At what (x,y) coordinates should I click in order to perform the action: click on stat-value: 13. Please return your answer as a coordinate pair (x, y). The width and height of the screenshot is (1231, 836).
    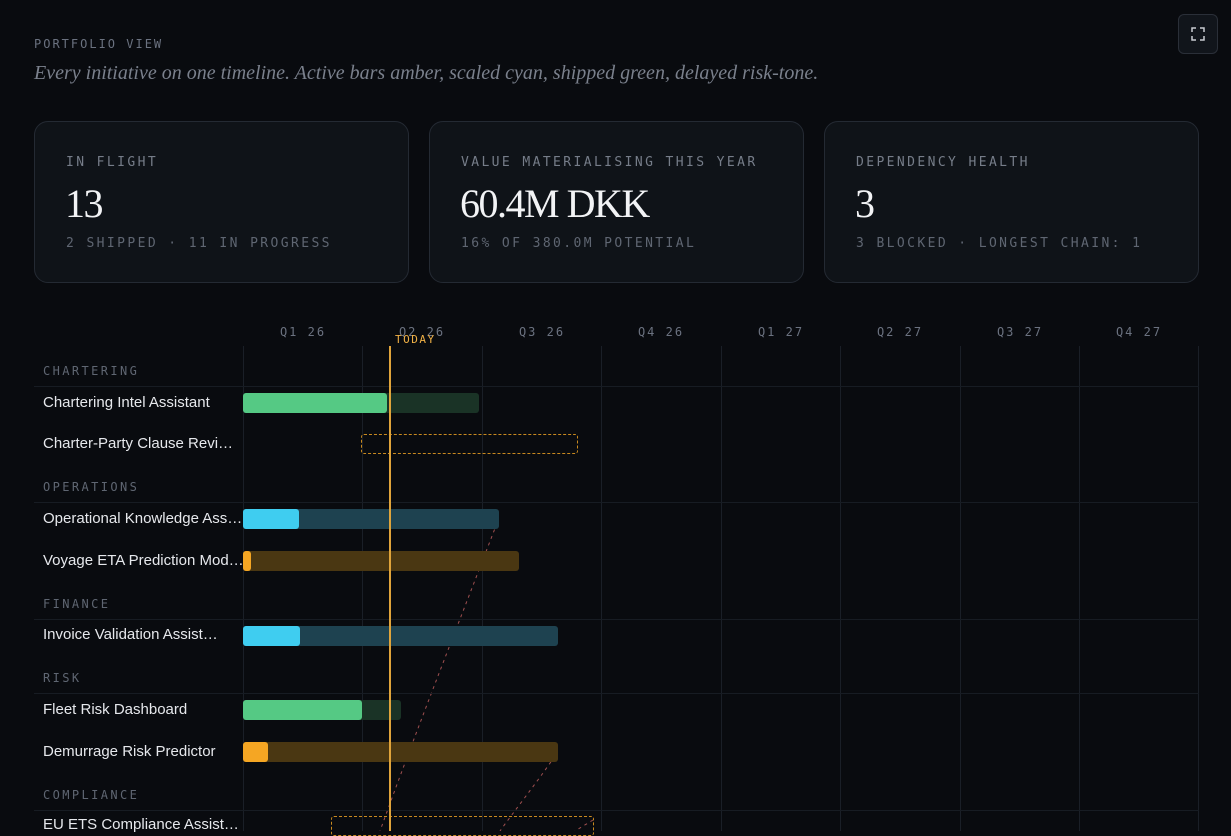
    Looking at the image, I should click on (84, 203).